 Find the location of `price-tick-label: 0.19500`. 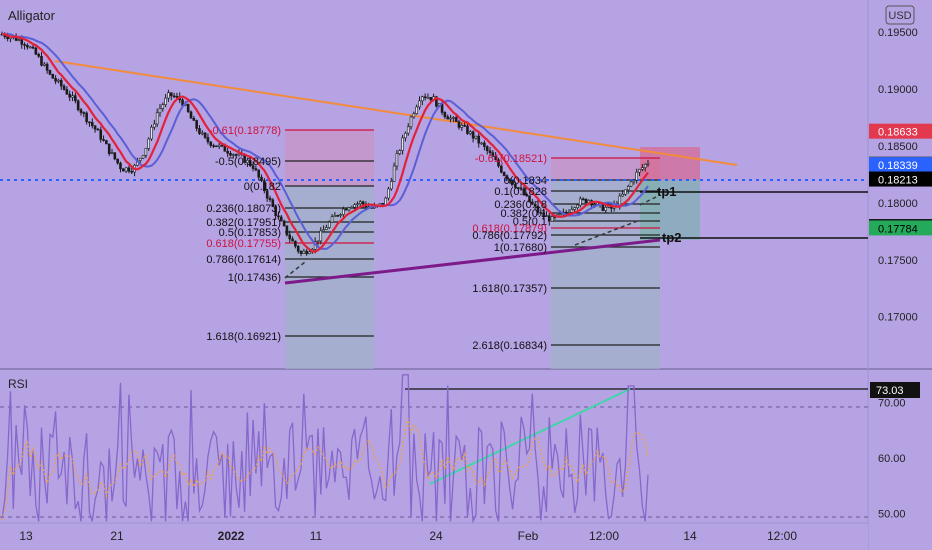

price-tick-label: 0.19500 is located at coordinates (898, 33).